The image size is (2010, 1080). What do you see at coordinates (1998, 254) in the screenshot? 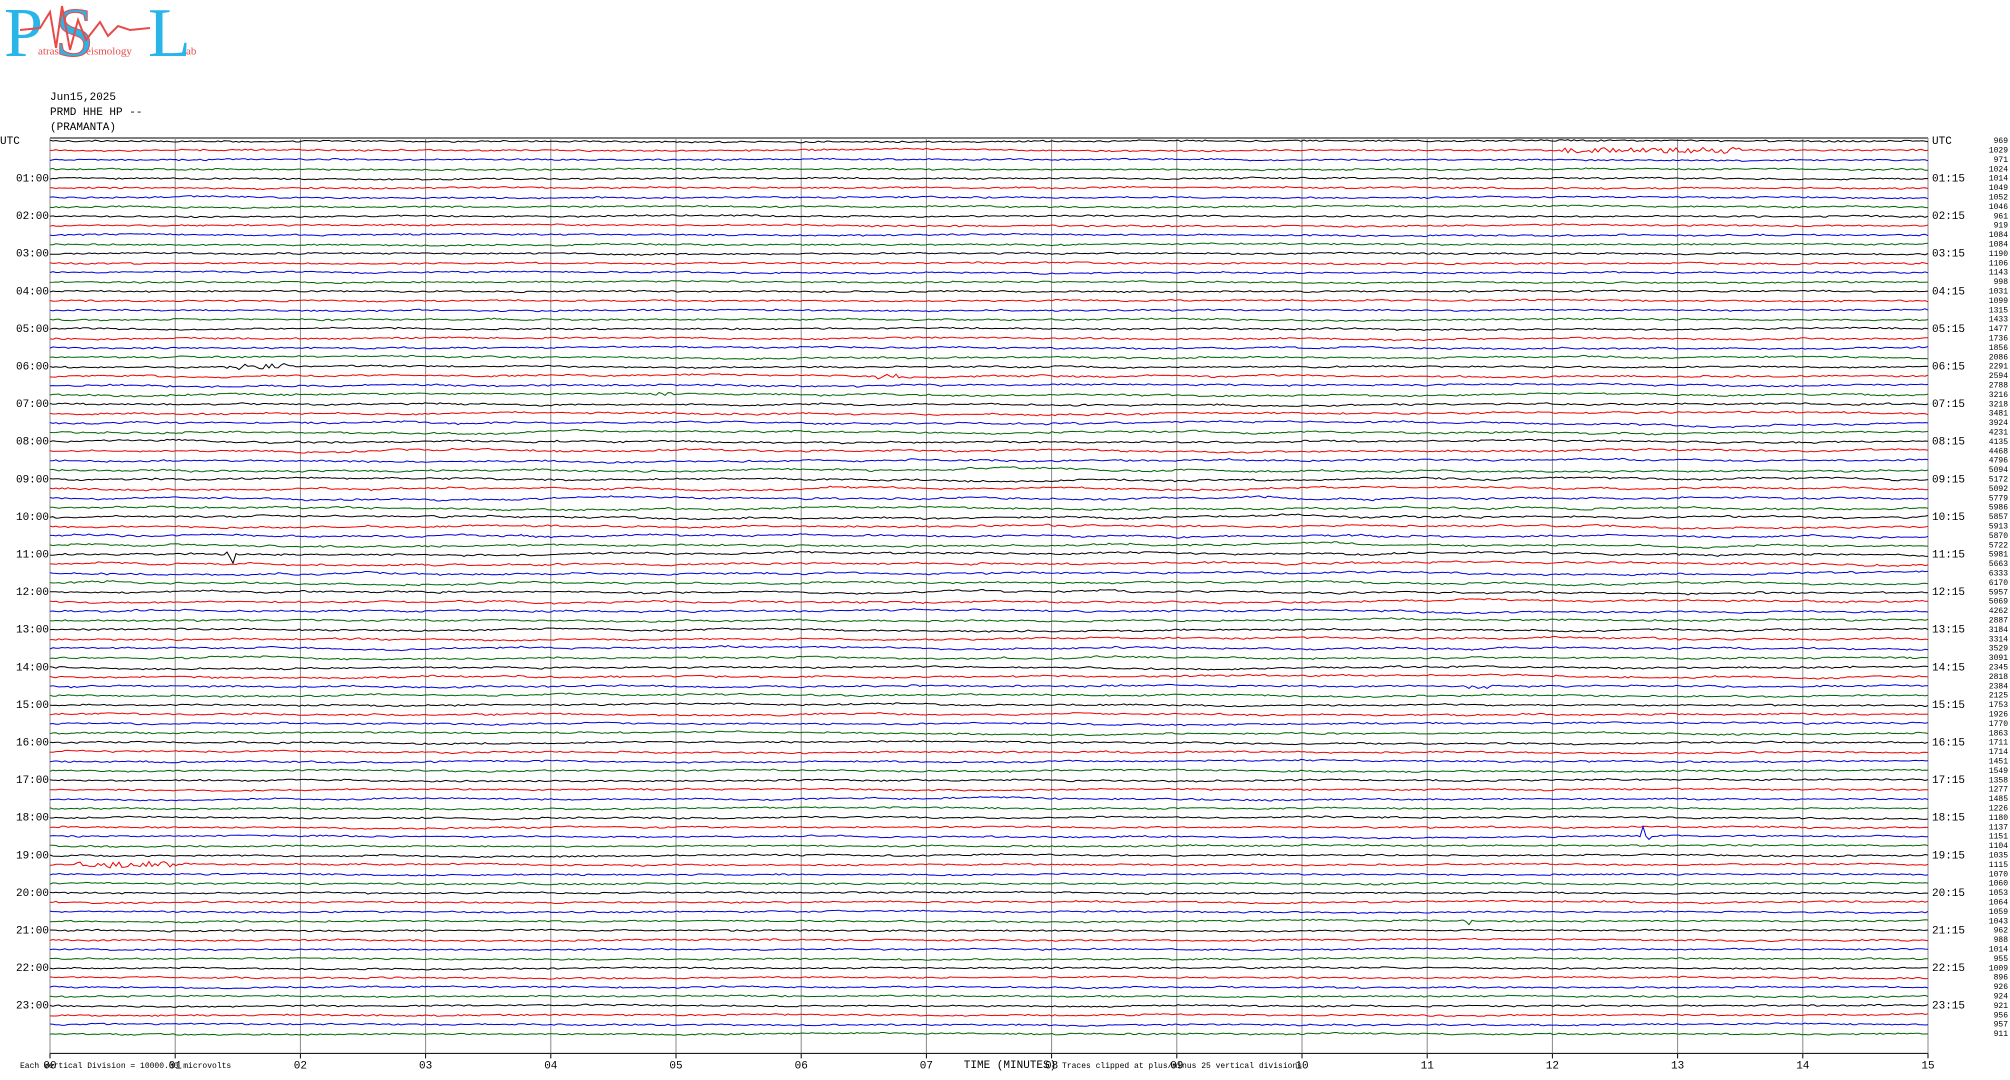
I see `trace-max-label: 1190` at bounding box center [1998, 254].